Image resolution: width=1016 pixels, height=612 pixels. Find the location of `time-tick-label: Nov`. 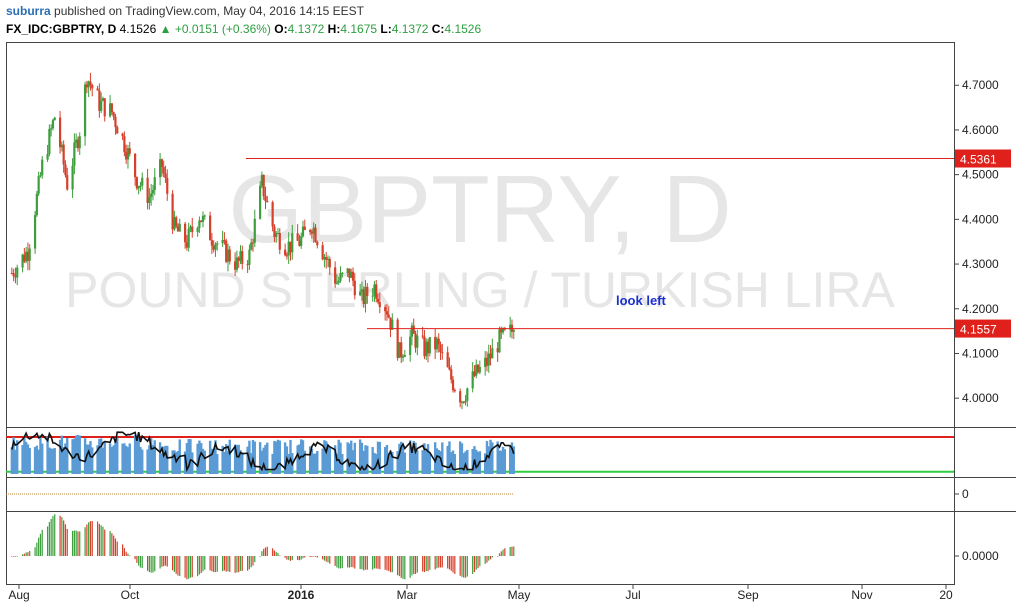

time-tick-label: Nov is located at coordinates (861, 595).